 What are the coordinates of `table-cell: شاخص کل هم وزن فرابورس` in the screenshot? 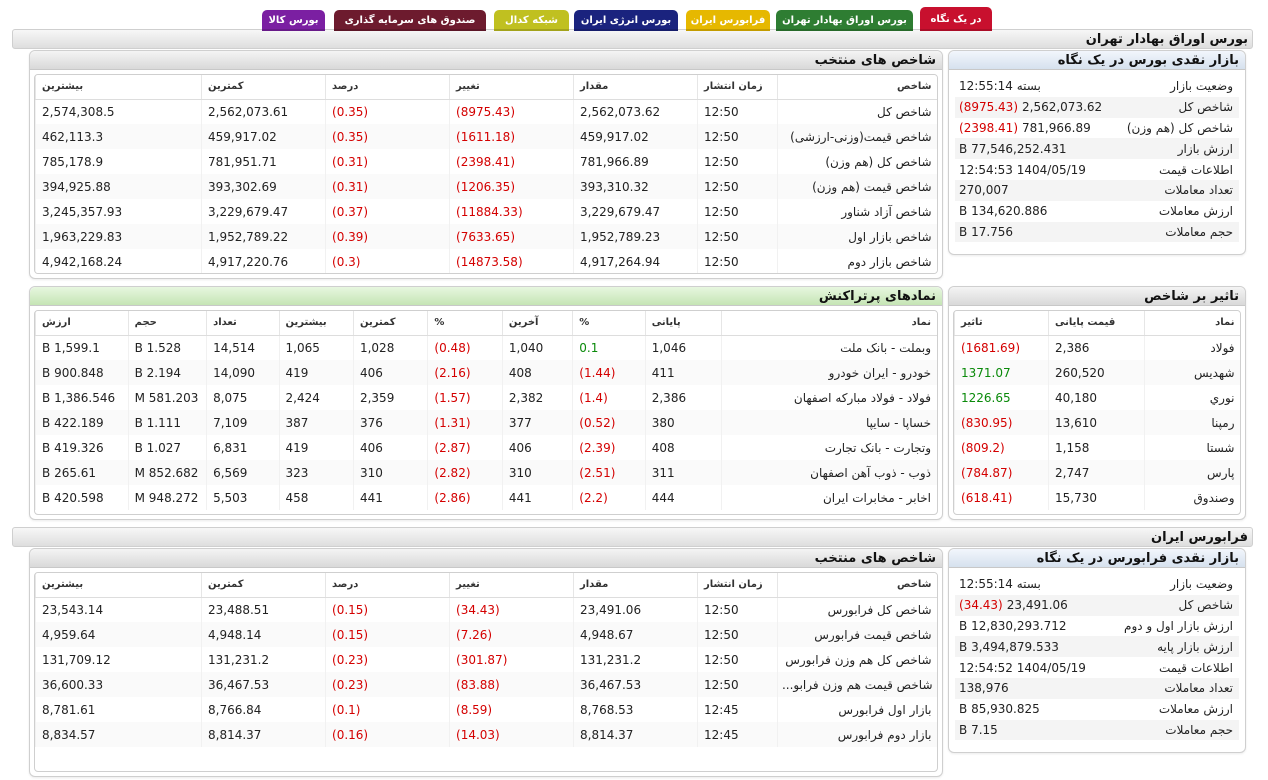 It's located at (857, 659).